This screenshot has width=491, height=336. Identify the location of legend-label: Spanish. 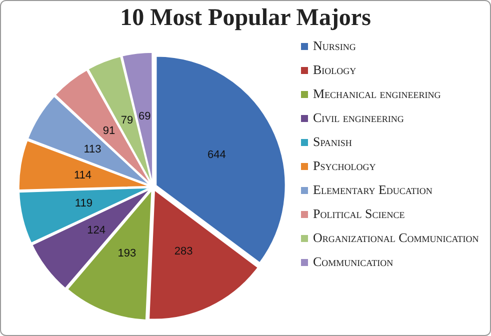
(332, 141).